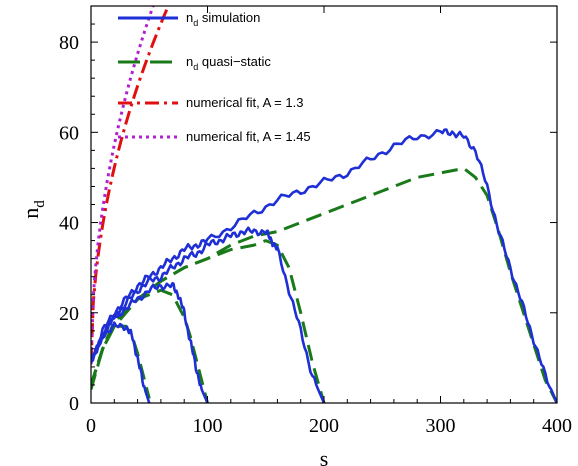 This screenshot has width=578, height=466. Describe the element at coordinates (223, 19) in the screenshot. I see `legend-label: nd simulation` at that location.